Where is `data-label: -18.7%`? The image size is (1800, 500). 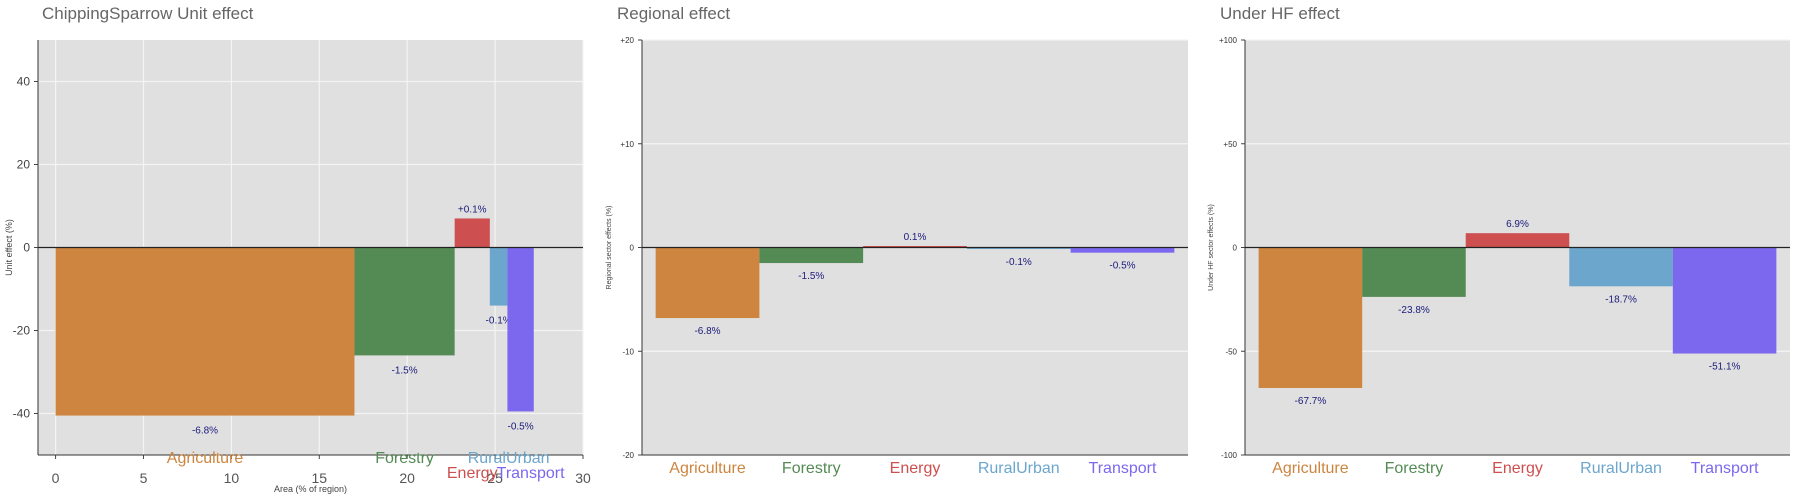 data-label: -18.7% is located at coordinates (1621, 299).